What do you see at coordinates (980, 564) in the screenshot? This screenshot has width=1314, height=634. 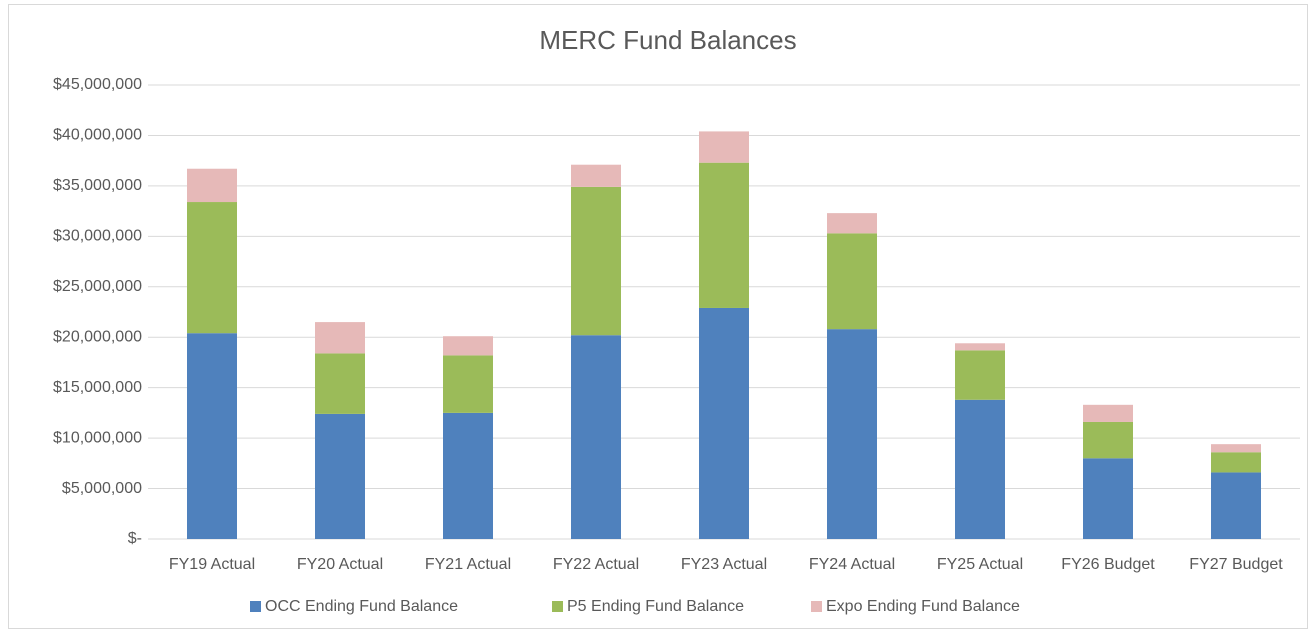 I see `x-tick-label: FY25 Actual` at bounding box center [980, 564].